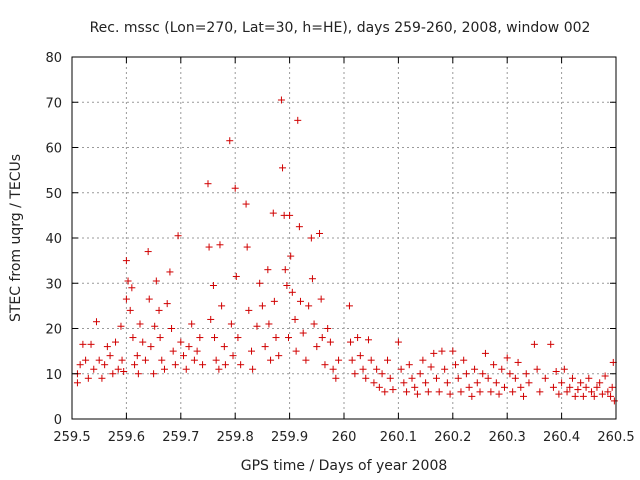  What do you see at coordinates (126, 437) in the screenshot?
I see `x-tick-label: 259.6` at bounding box center [126, 437].